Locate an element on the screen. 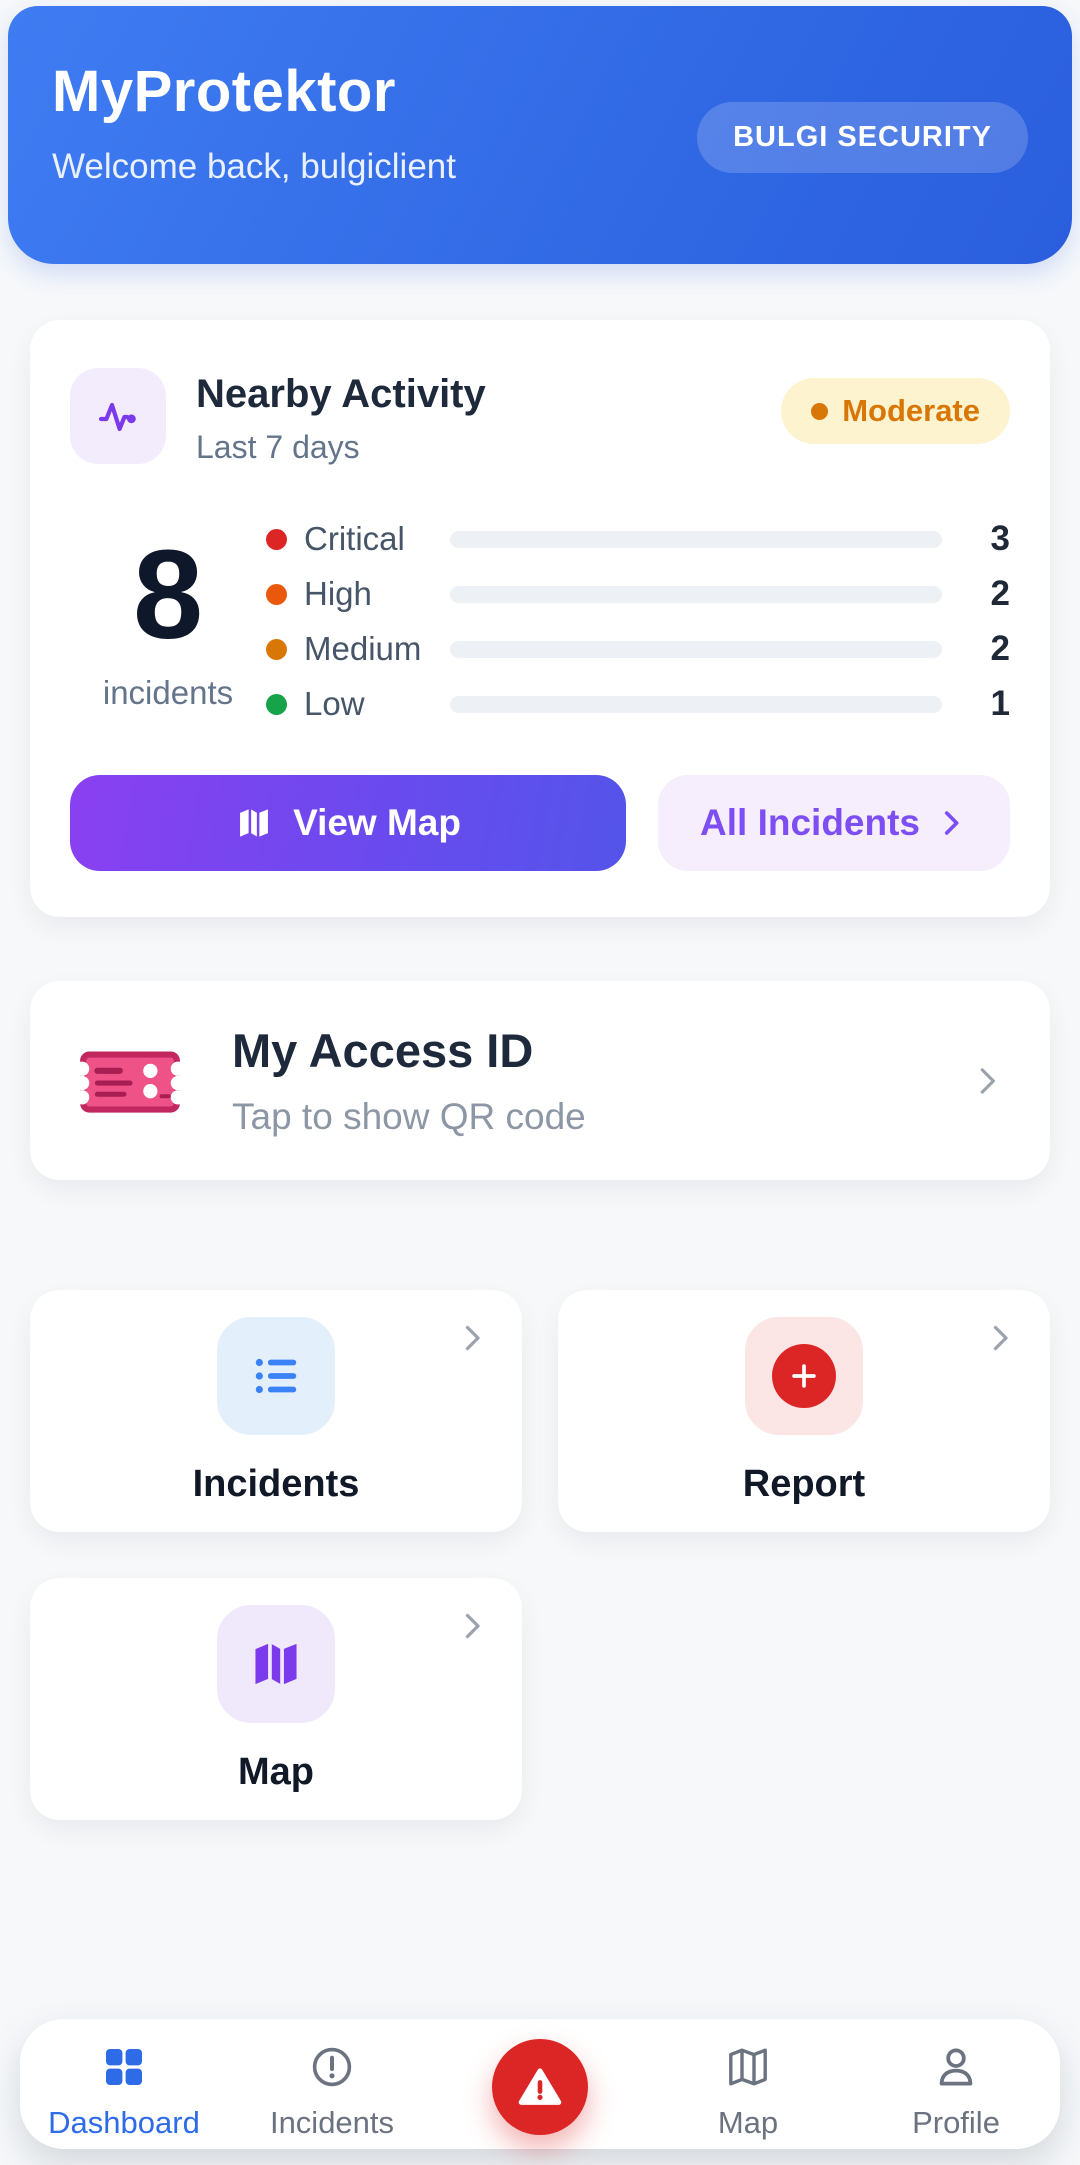  welcome-message: Welcome back, bulgiclient is located at coordinates (254, 166).